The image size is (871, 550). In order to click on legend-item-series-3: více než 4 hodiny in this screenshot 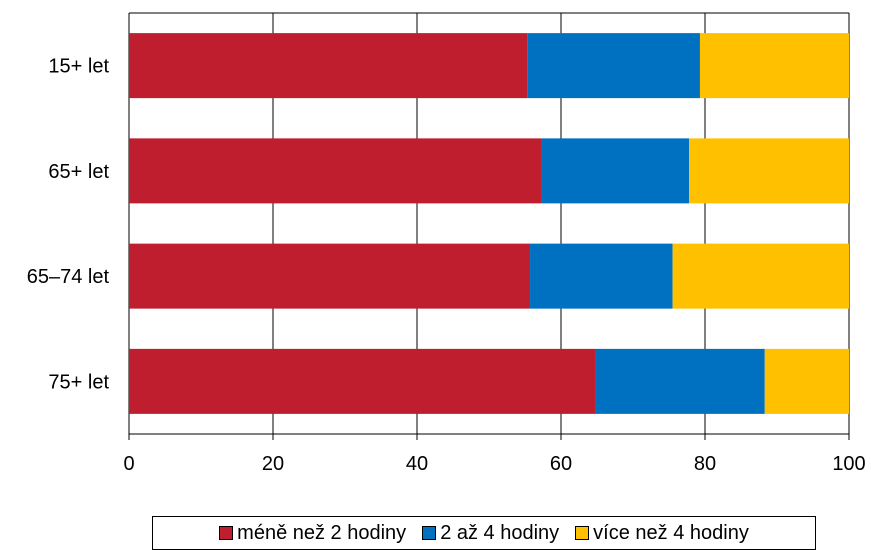, I will do `click(662, 533)`.